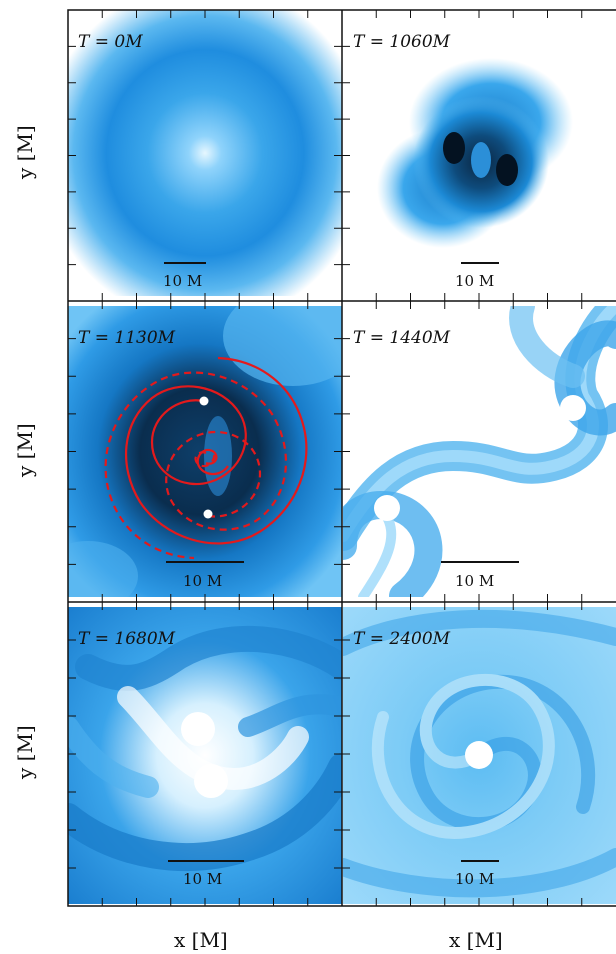  What do you see at coordinates (110, 42) in the screenshot?
I see `time-label: T = 0M` at bounding box center [110, 42].